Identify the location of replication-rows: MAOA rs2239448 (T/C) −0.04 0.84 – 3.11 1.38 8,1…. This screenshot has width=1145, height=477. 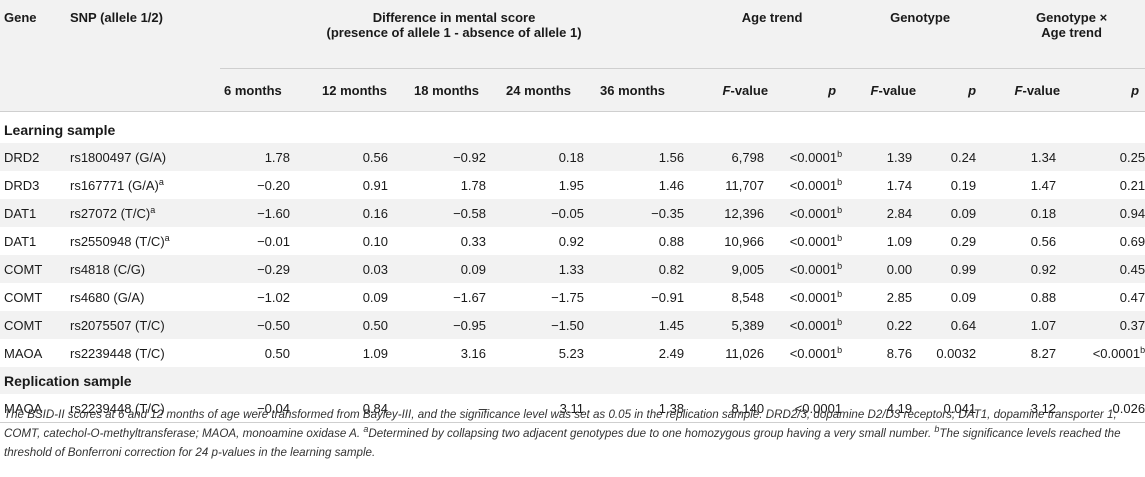
(572, 408).